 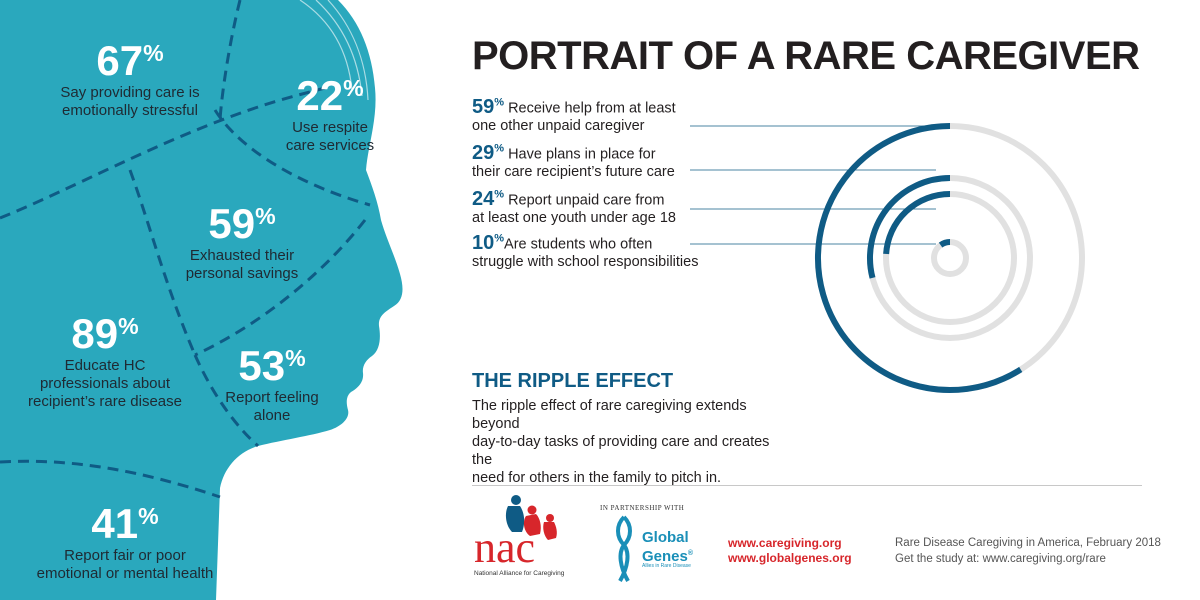 What do you see at coordinates (642, 508) in the screenshot?
I see `partnership-label: IN PARTNERSHIP WITH` at bounding box center [642, 508].